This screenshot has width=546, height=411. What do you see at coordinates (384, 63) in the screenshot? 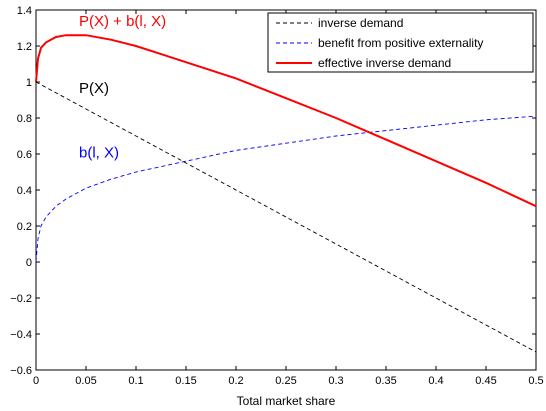
I see `legend-label-3: effective inverse demand` at bounding box center [384, 63].